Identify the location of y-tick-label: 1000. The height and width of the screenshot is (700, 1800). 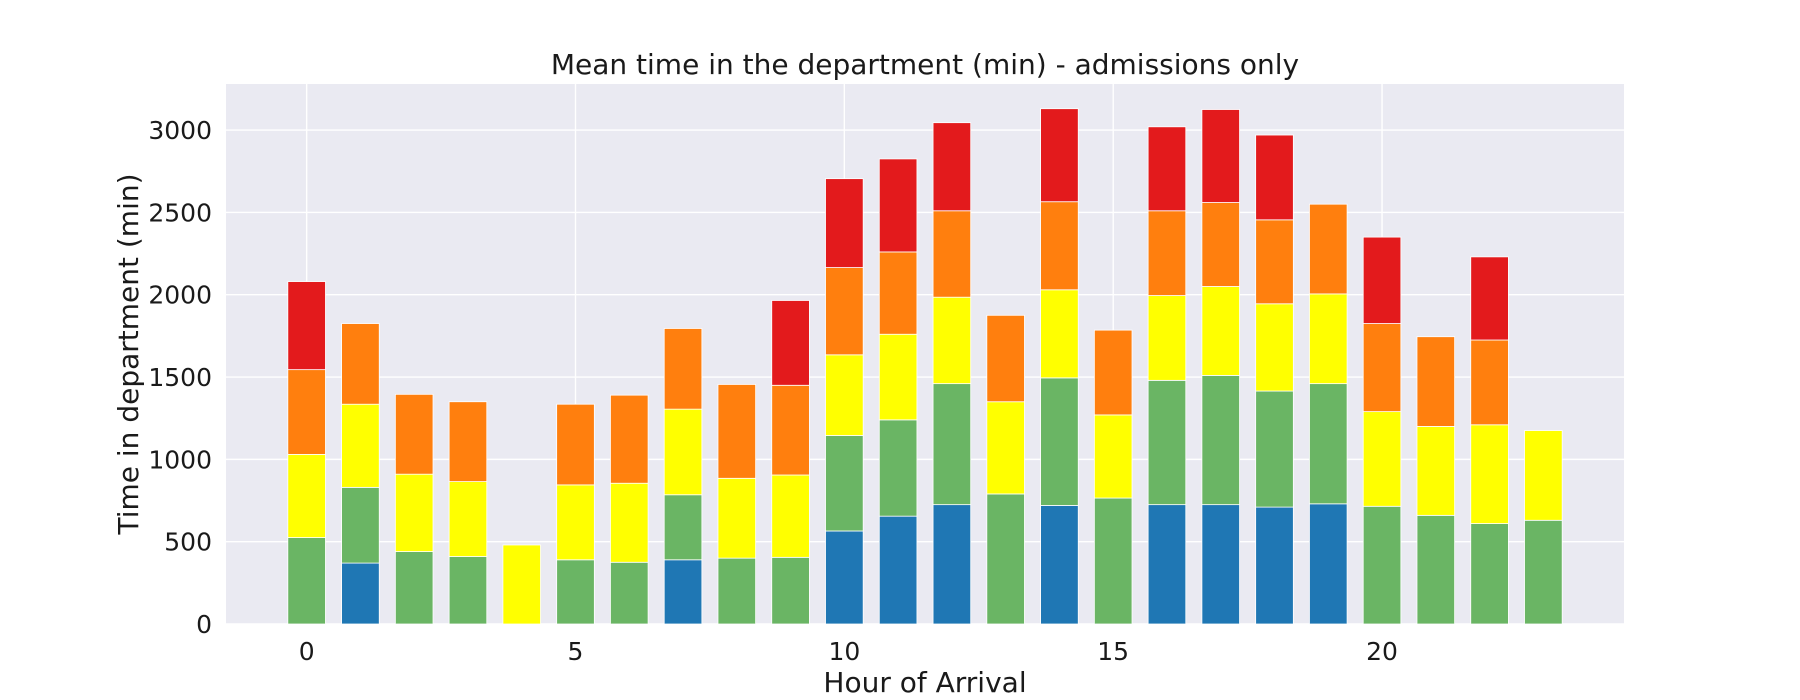
(180, 459).